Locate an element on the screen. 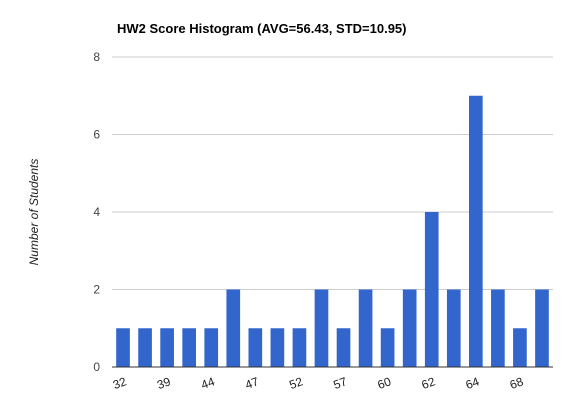 This screenshot has width=573, height=400. x-tick-label: 39 is located at coordinates (164, 383).